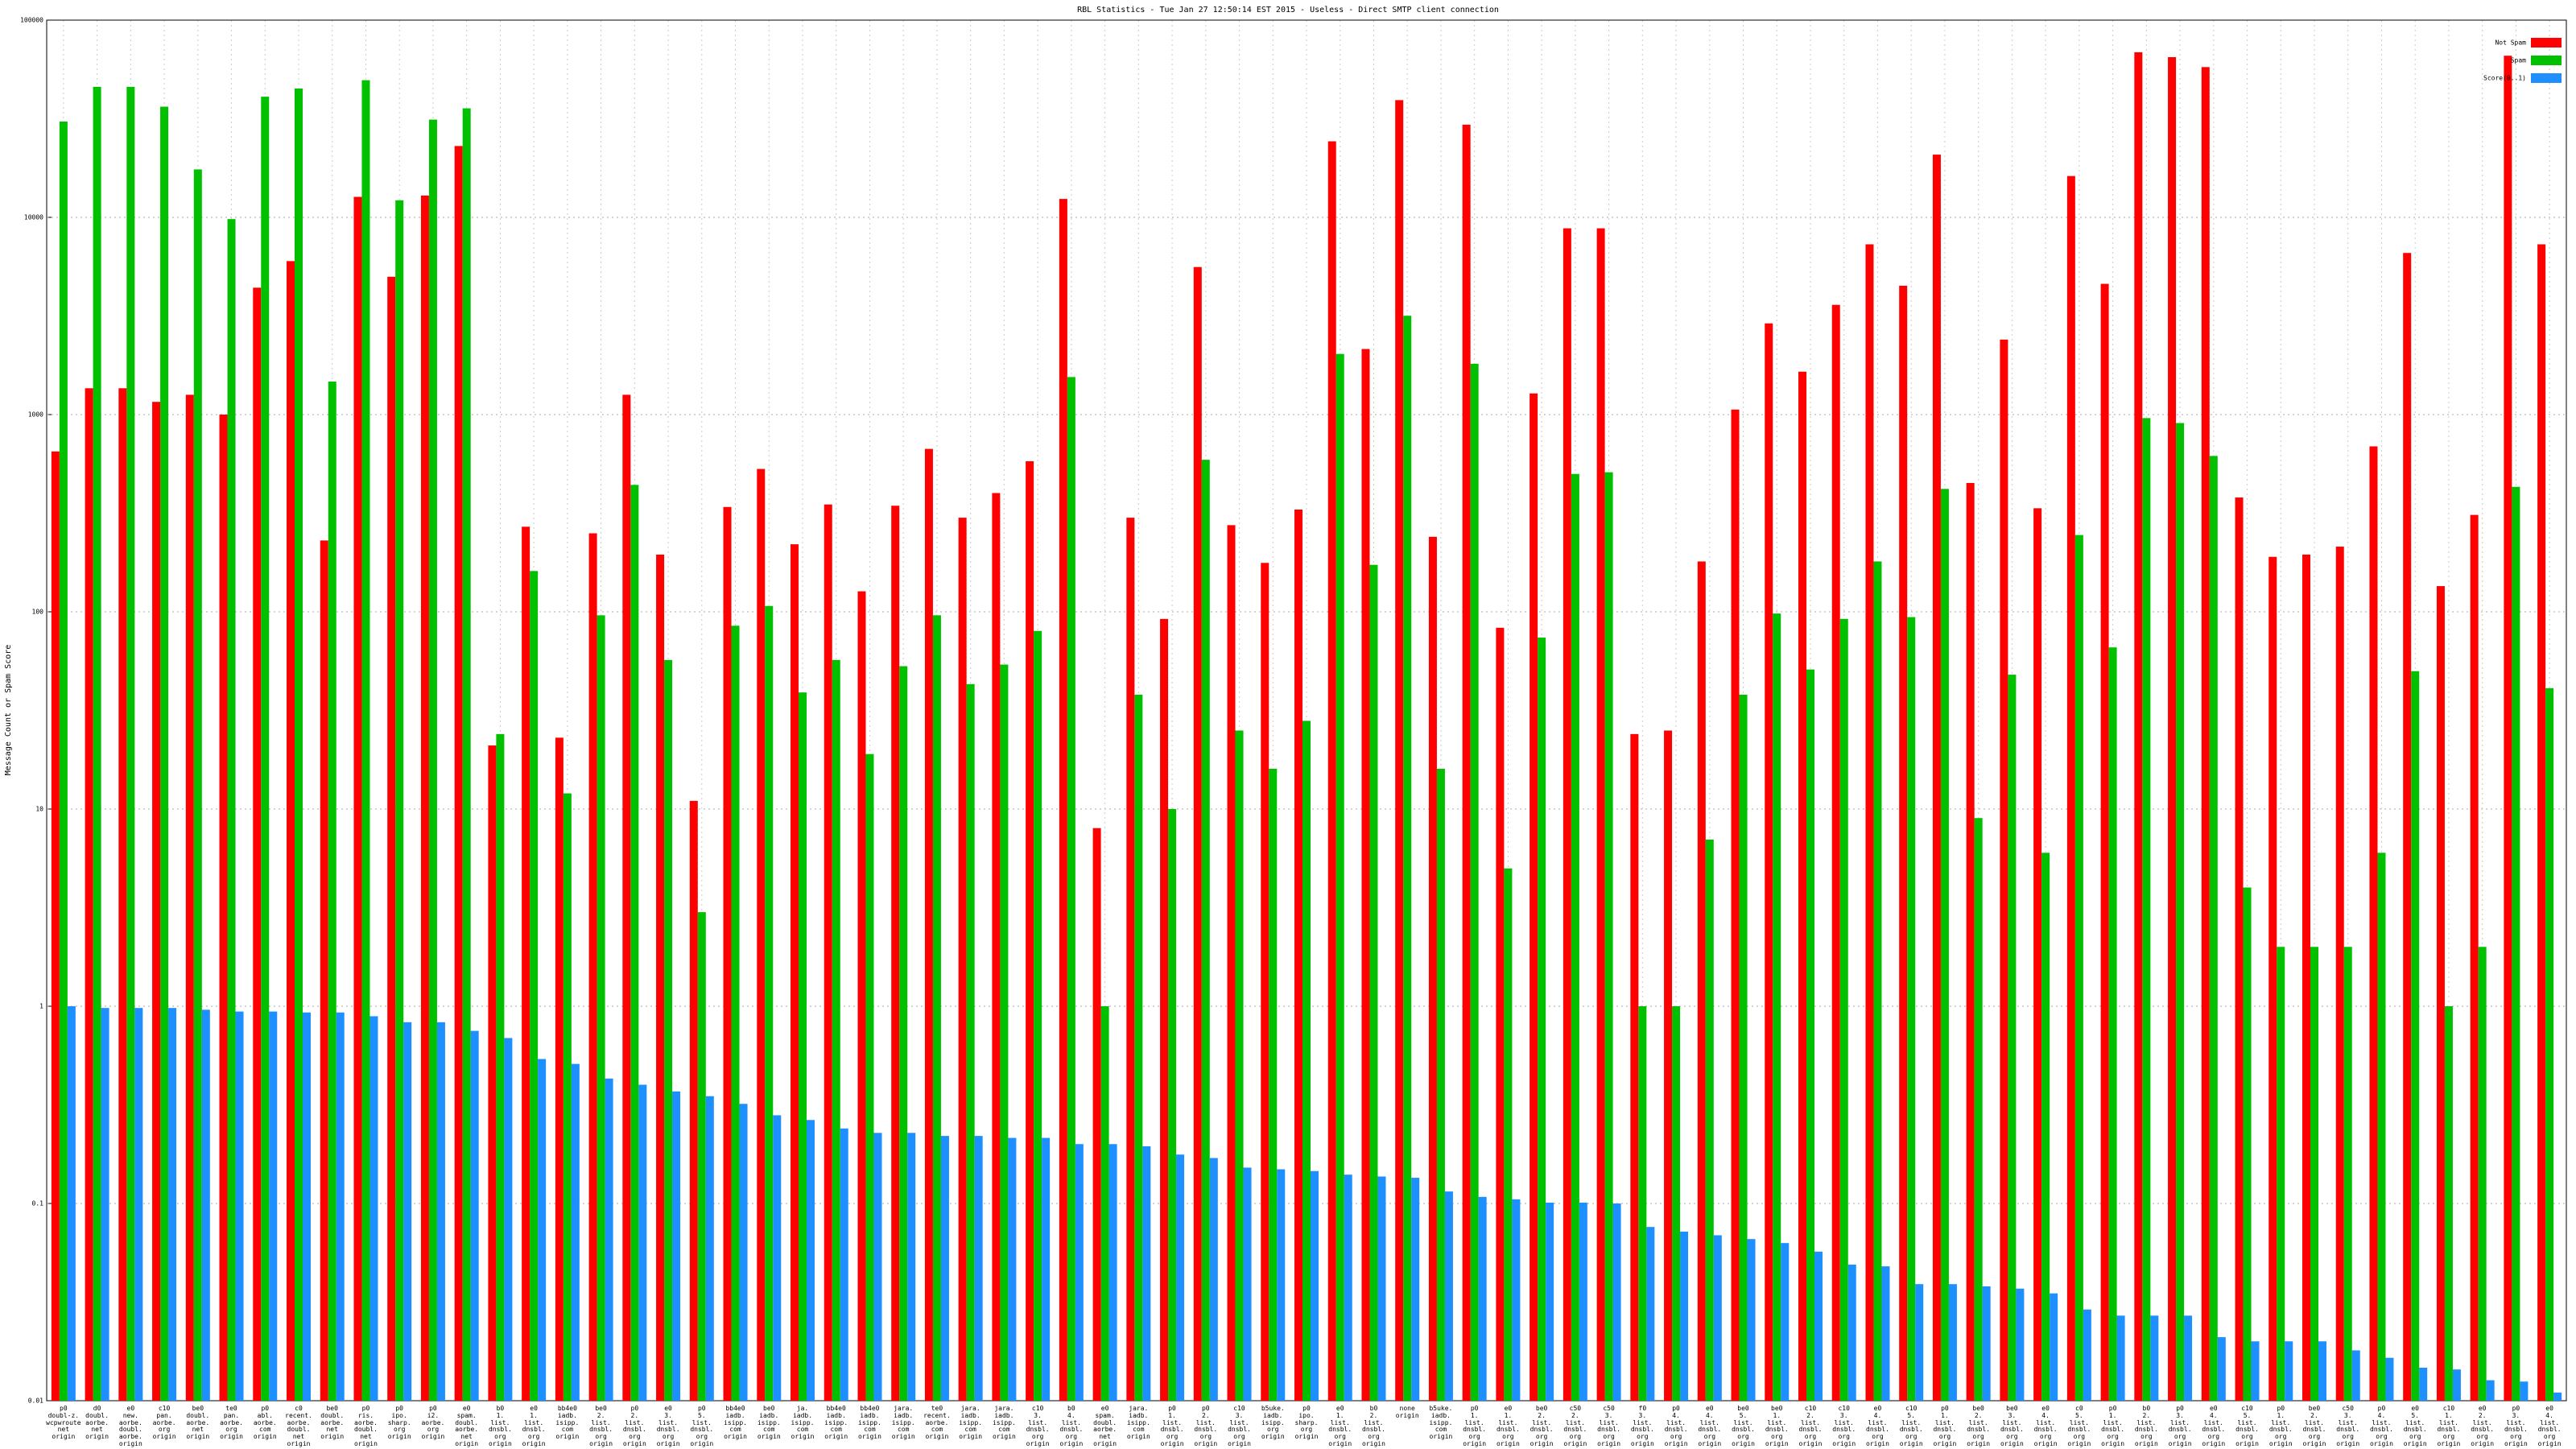  I want to click on x-tick-label: be0 iadb. isipp. com origin, so click(769, 1423).